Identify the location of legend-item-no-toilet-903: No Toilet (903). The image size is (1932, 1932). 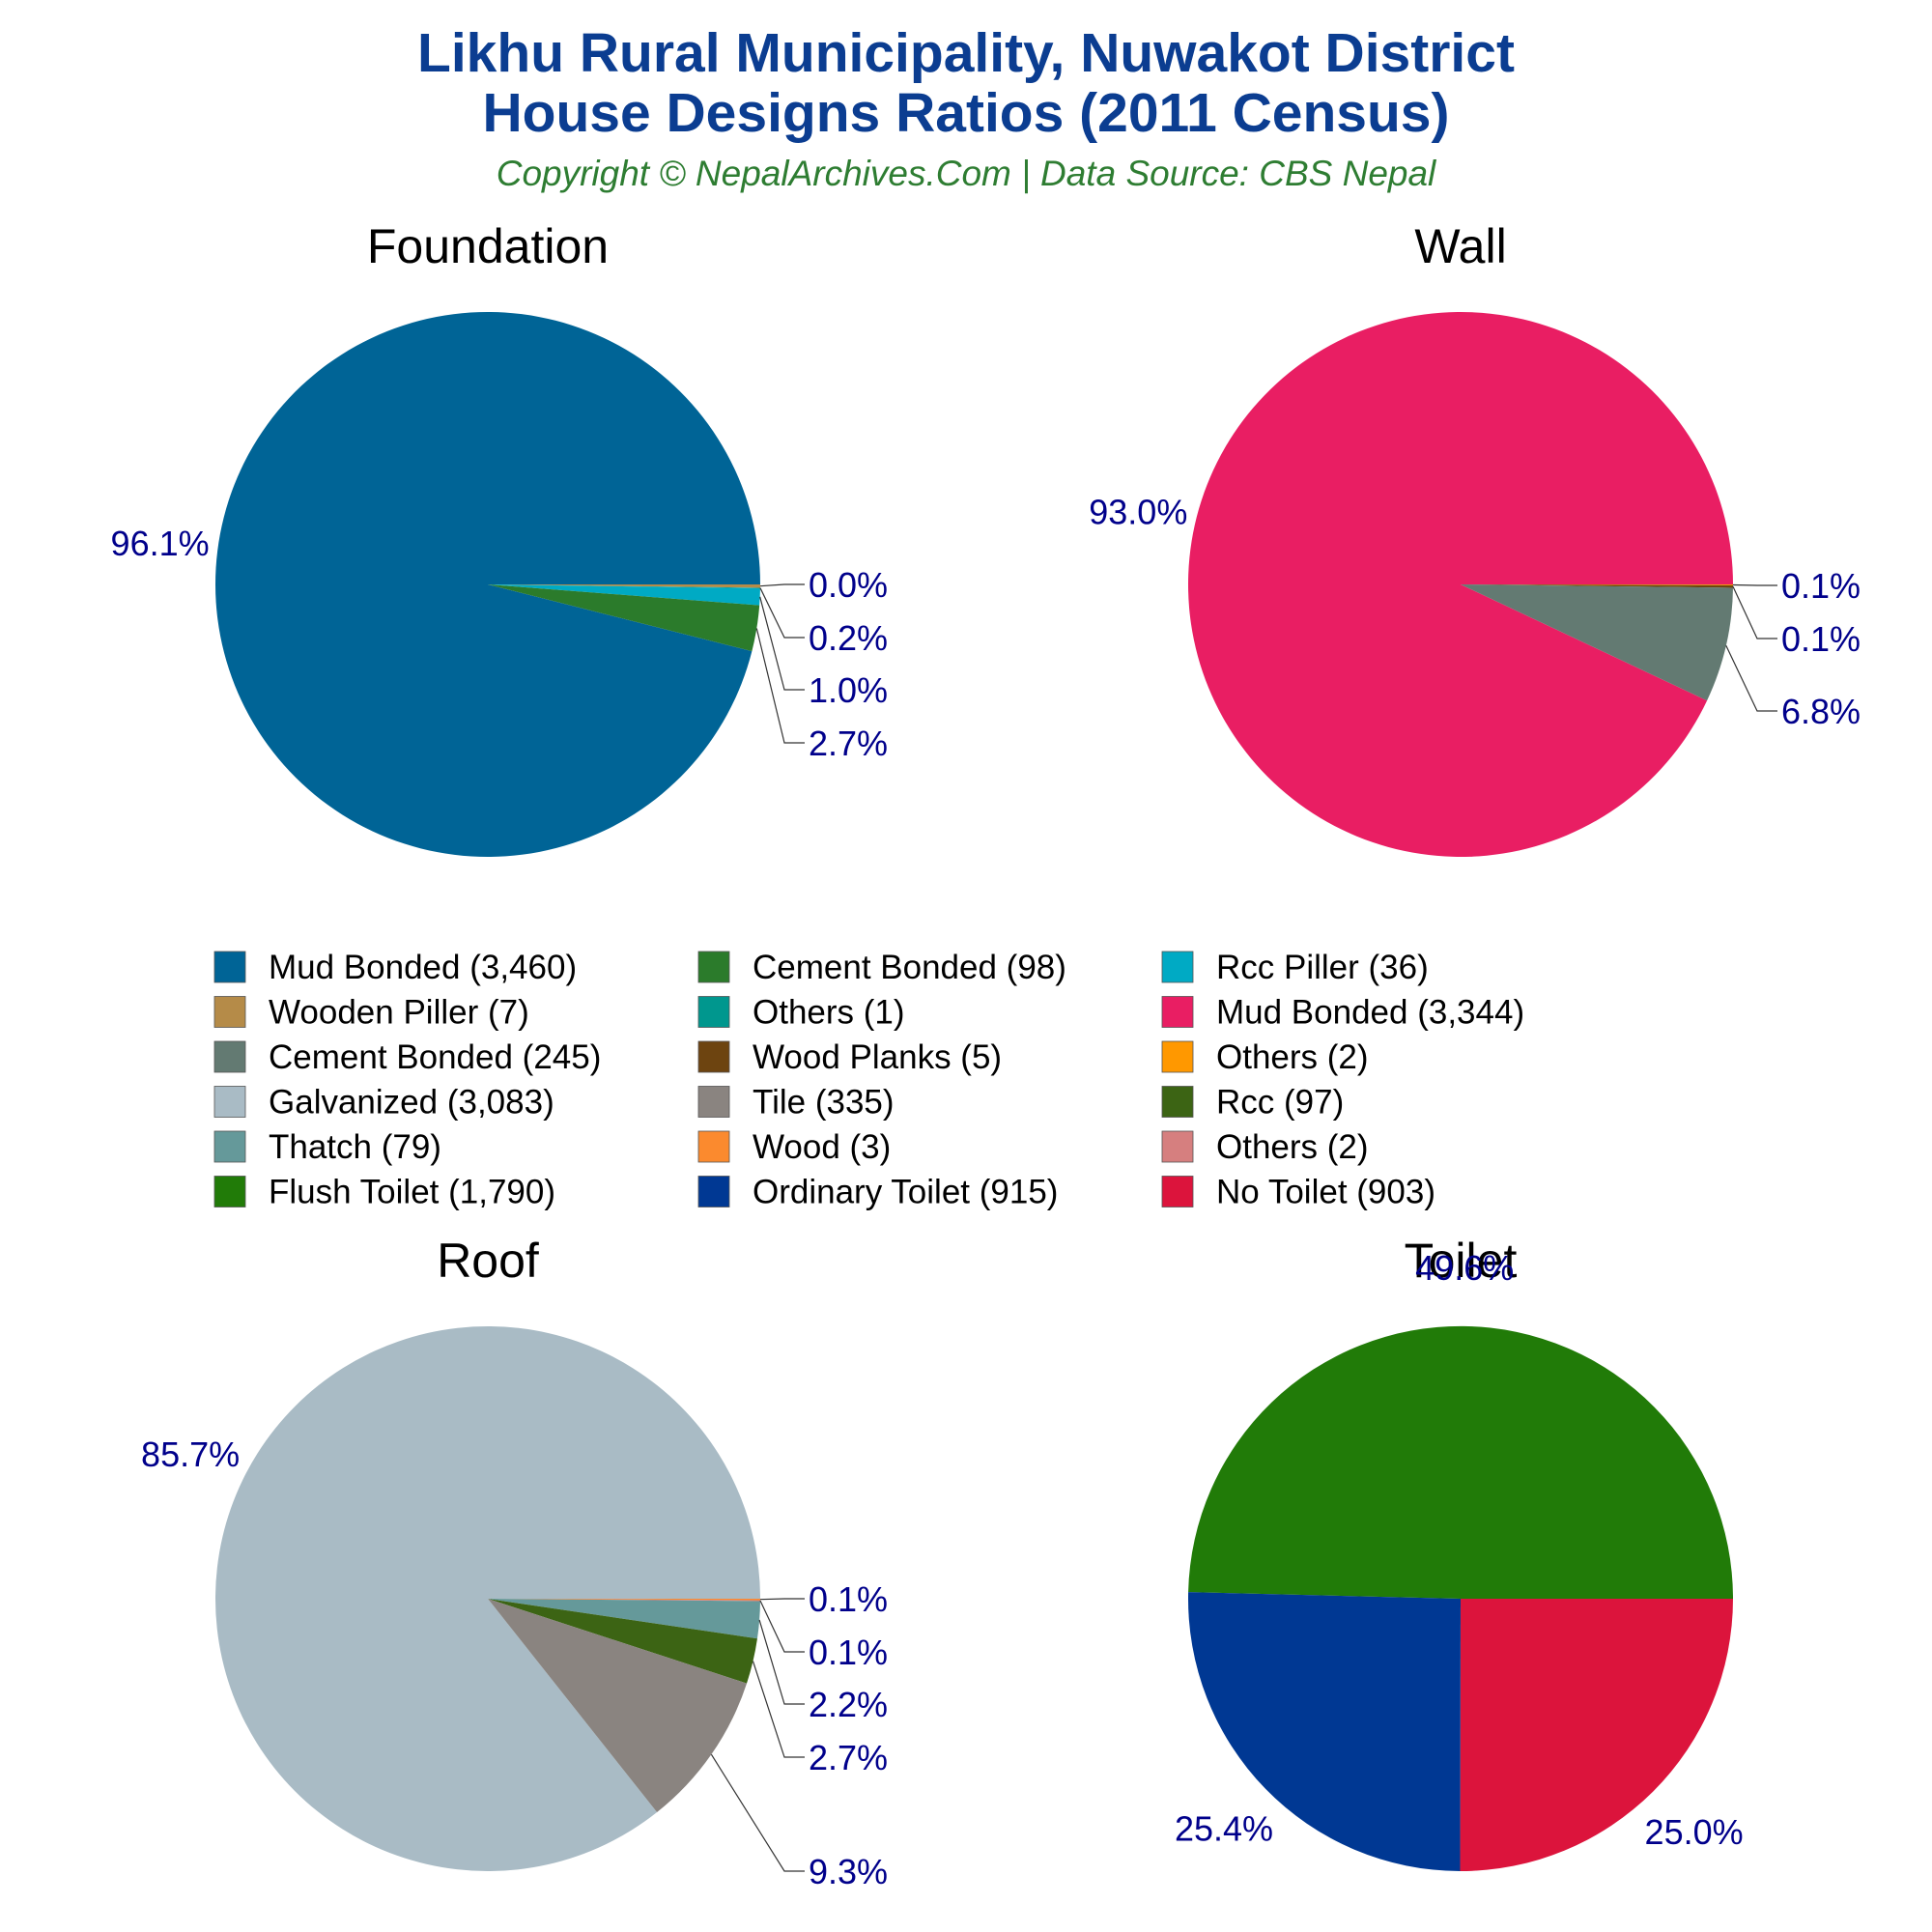
(1298, 1192).